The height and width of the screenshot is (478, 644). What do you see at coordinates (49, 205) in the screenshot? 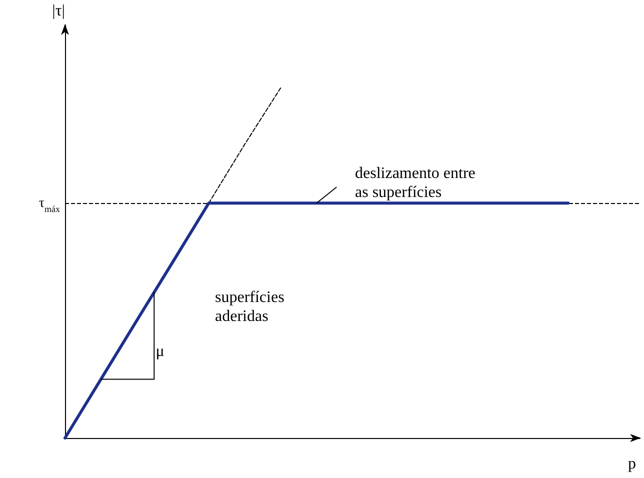
I see `ref-line-label: τ$_{máx}$` at bounding box center [49, 205].